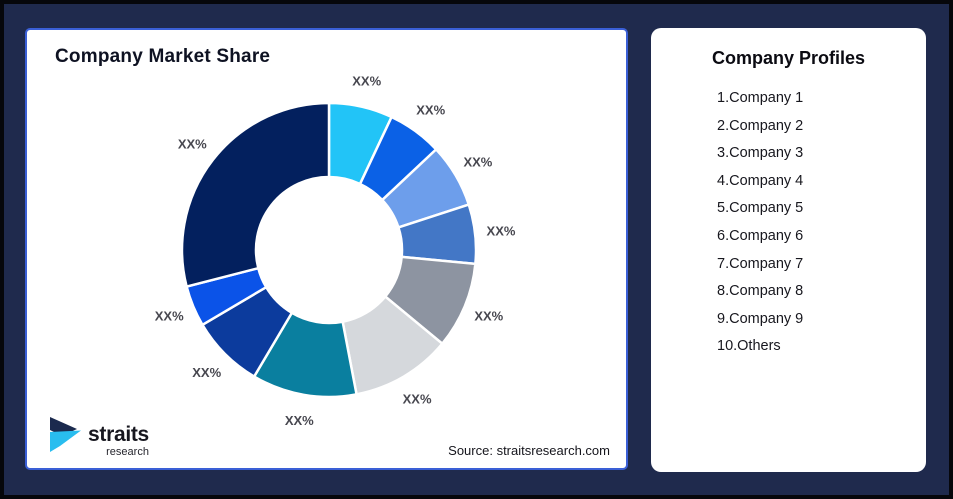  What do you see at coordinates (788, 58) in the screenshot?
I see `profiles-panel-title: Company Profiles` at bounding box center [788, 58].